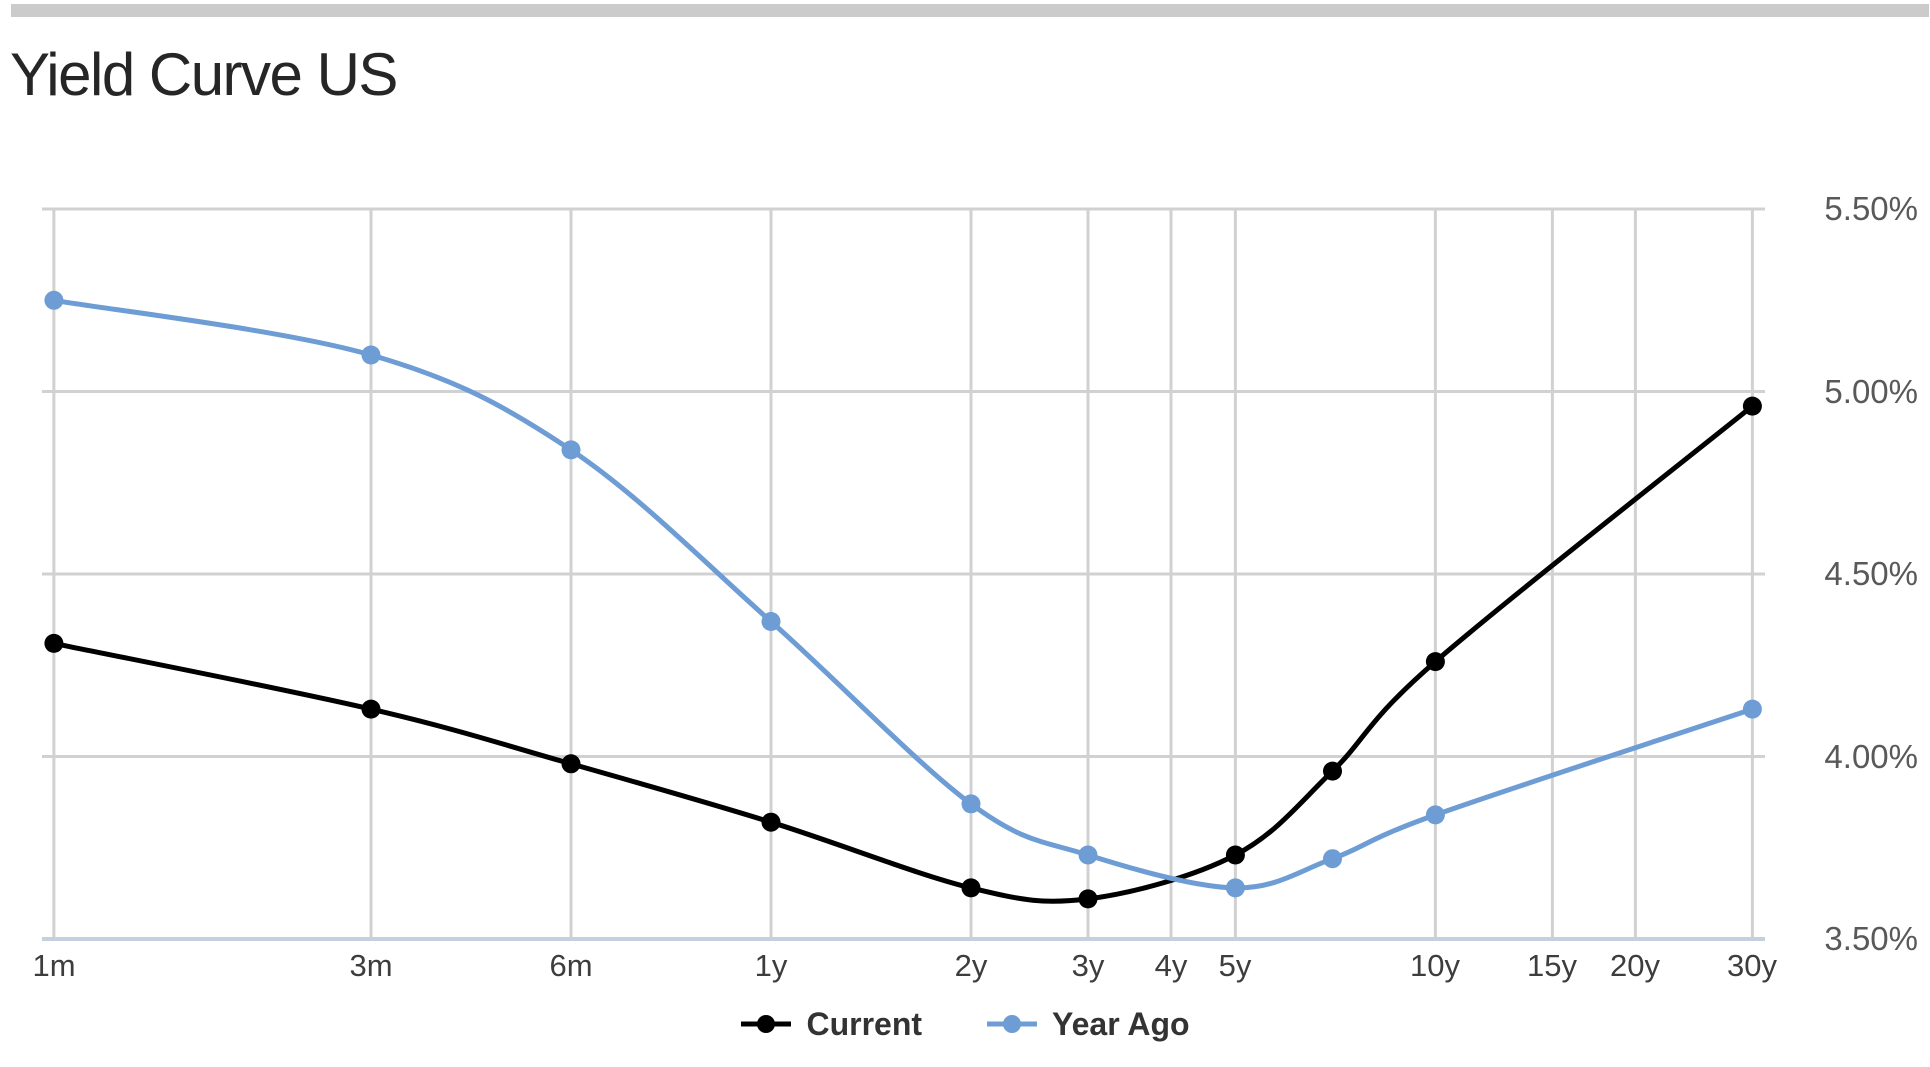 This screenshot has width=1930, height=1067. I want to click on page-title: Yield Curve US, so click(204, 74).